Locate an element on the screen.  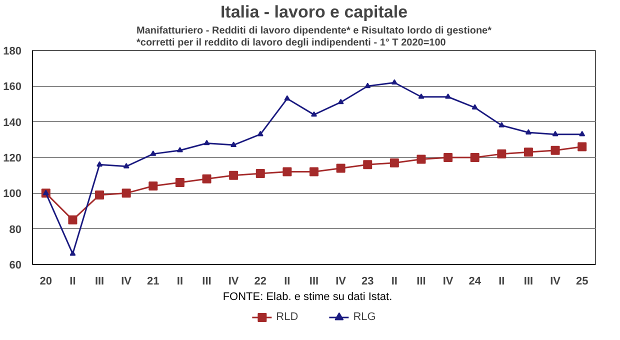
chart-subtitle: Manifatturiero - Redditi di lavoro dipendente* e Risultato lordo di gestione* *corretti per il reddito di lavoro degli indipendenti - 1° T 2020=100 is located at coordinates (314, 36).